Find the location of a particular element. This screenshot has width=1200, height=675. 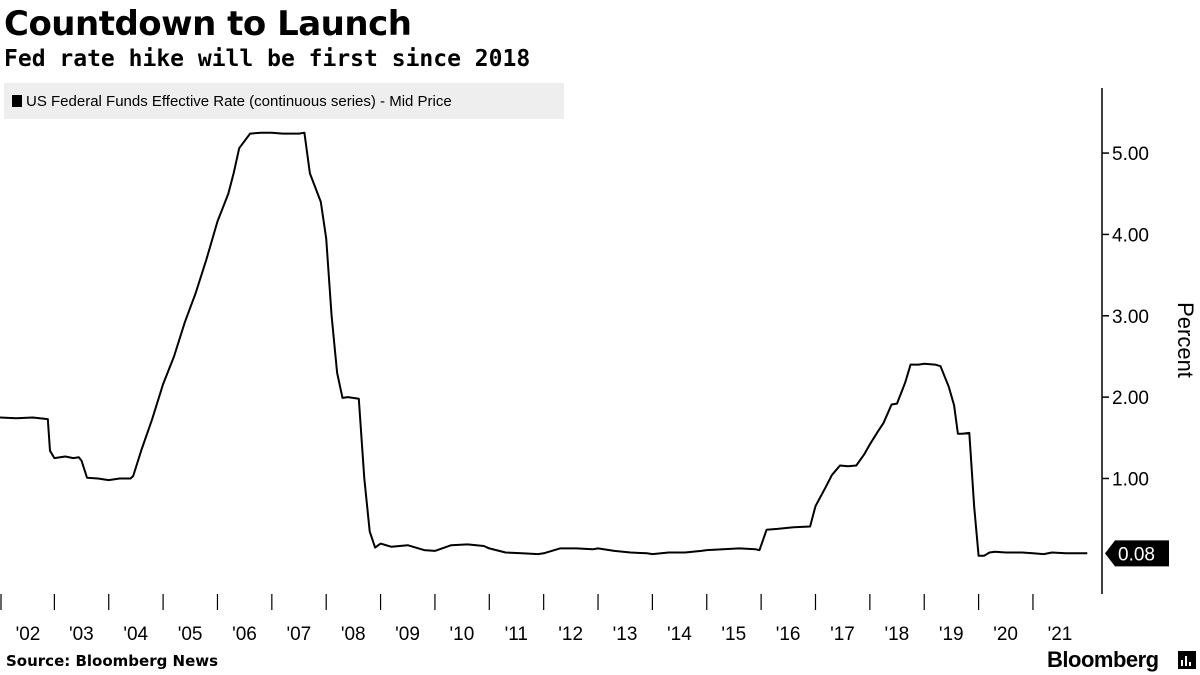

y-tick-label: 2.00 is located at coordinates (1130, 398).